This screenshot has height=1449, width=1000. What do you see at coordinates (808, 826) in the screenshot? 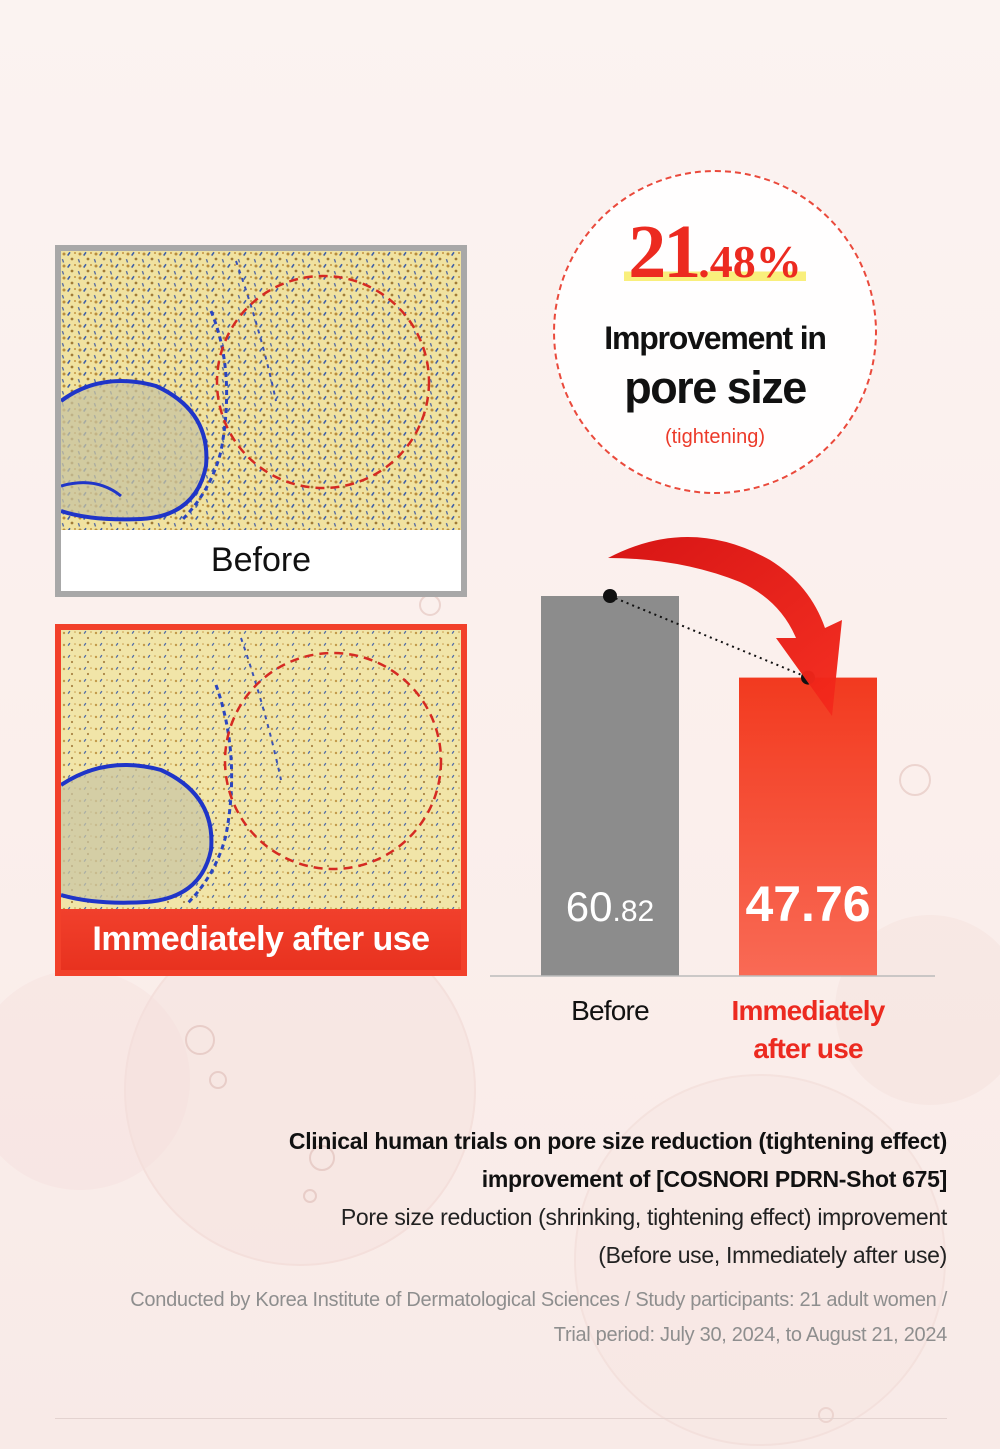
I see `bar-after` at bounding box center [808, 826].